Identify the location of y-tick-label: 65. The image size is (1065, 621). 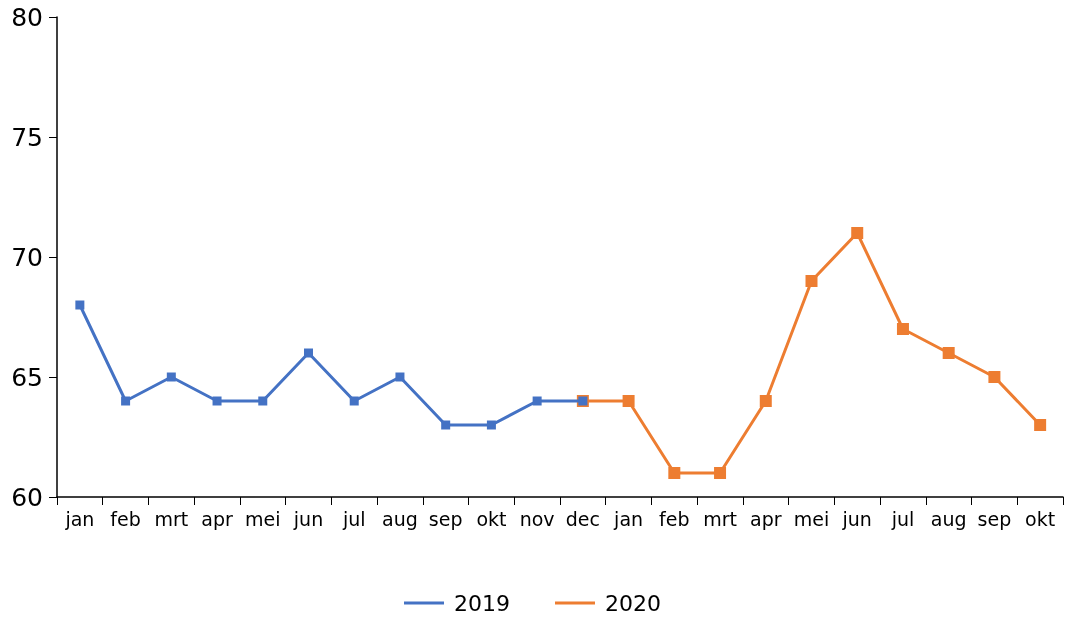
(27, 377).